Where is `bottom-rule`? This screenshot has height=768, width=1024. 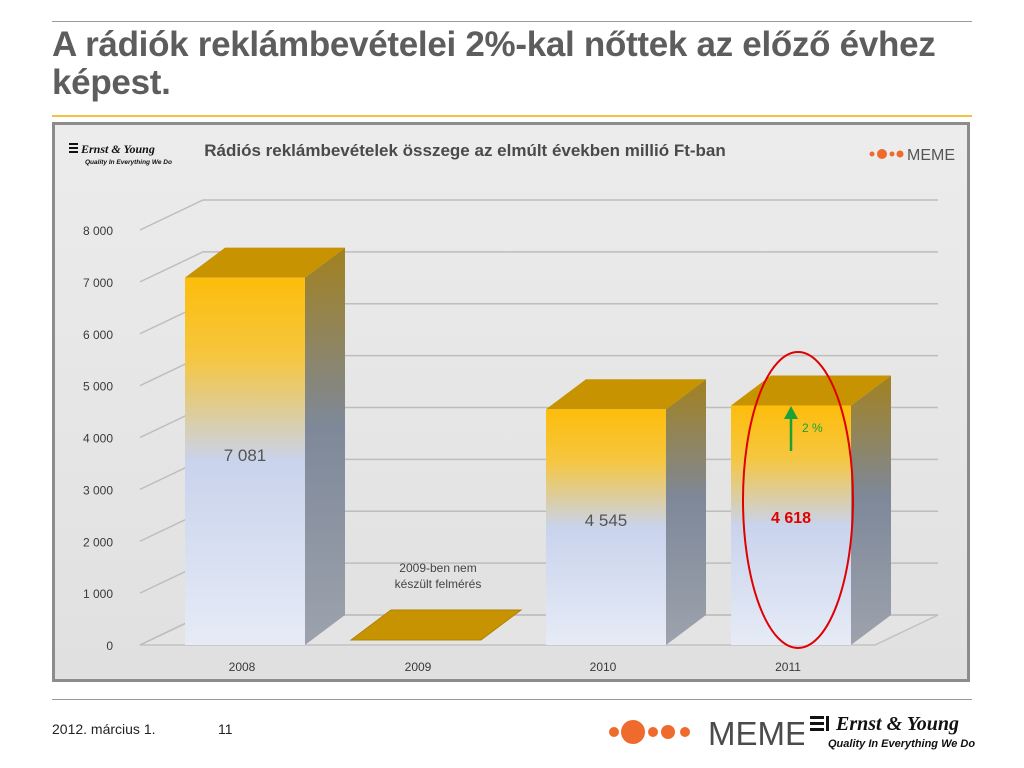
bottom-rule is located at coordinates (512, 699).